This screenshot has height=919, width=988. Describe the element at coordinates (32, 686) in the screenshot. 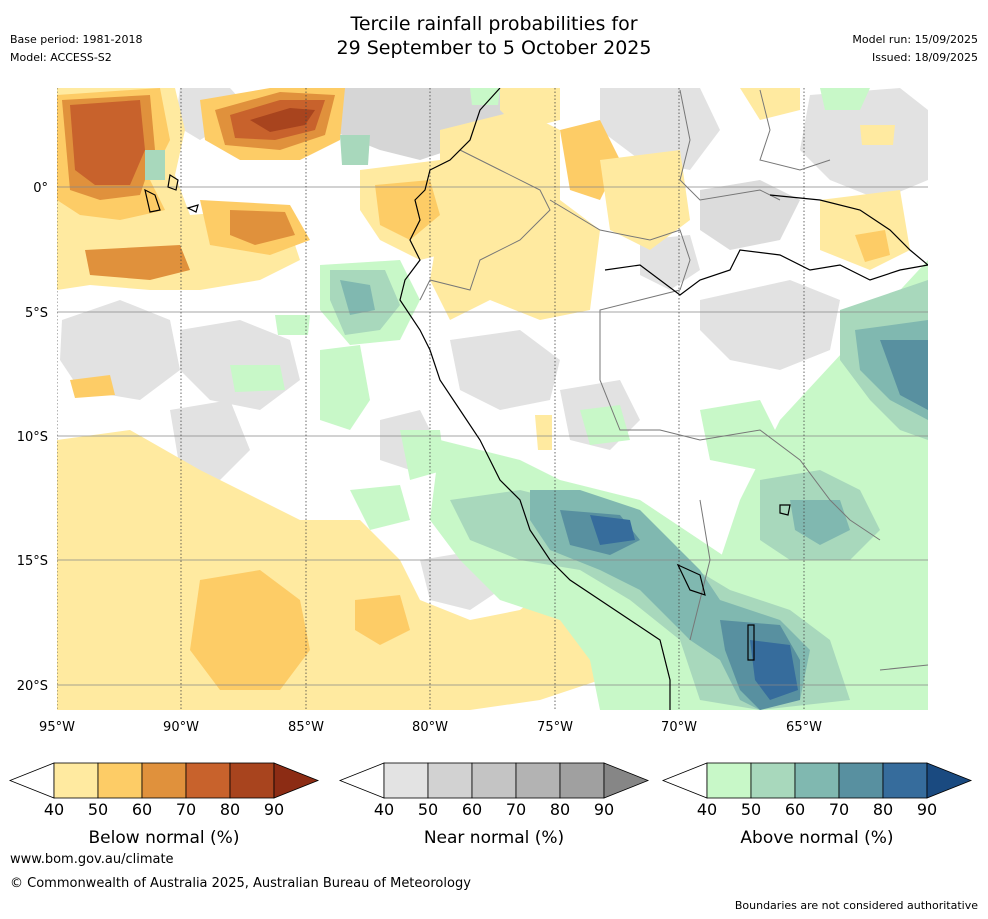

I see `lat-label: 20°S` at that location.